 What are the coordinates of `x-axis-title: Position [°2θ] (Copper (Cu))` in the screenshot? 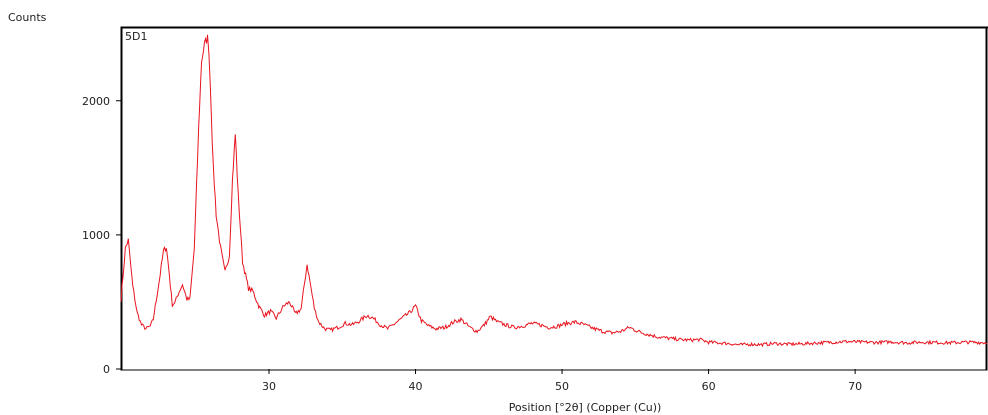 It's located at (585, 407).